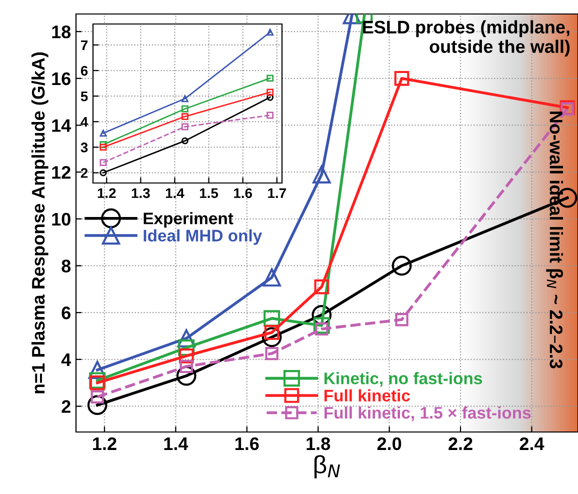  What do you see at coordinates (403, 379) in the screenshot?
I see `legend-label: Kinetic, no fast-ions` at bounding box center [403, 379].